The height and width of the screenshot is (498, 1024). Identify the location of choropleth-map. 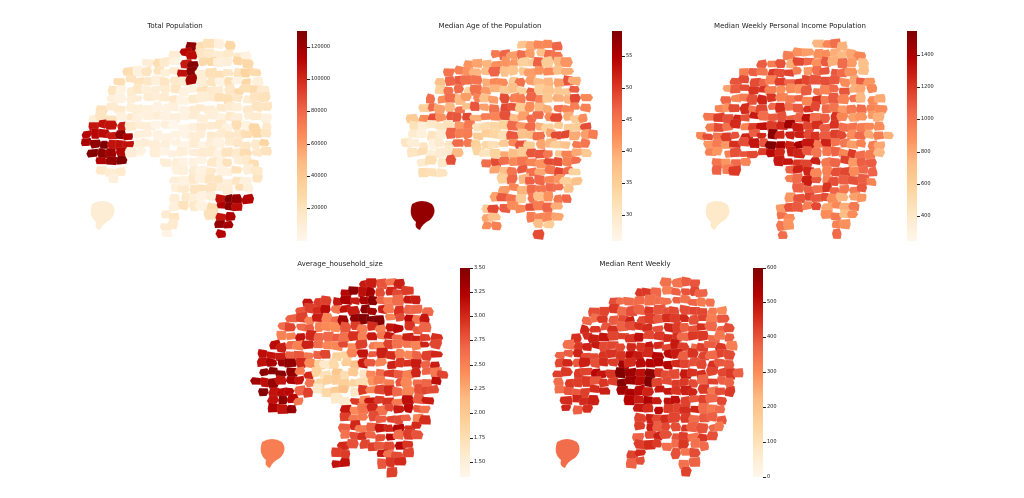
(795, 139).